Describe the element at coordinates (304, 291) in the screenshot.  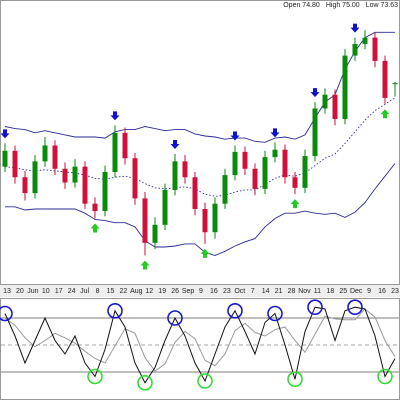
I see `x-tick-label: Nov` at that location.